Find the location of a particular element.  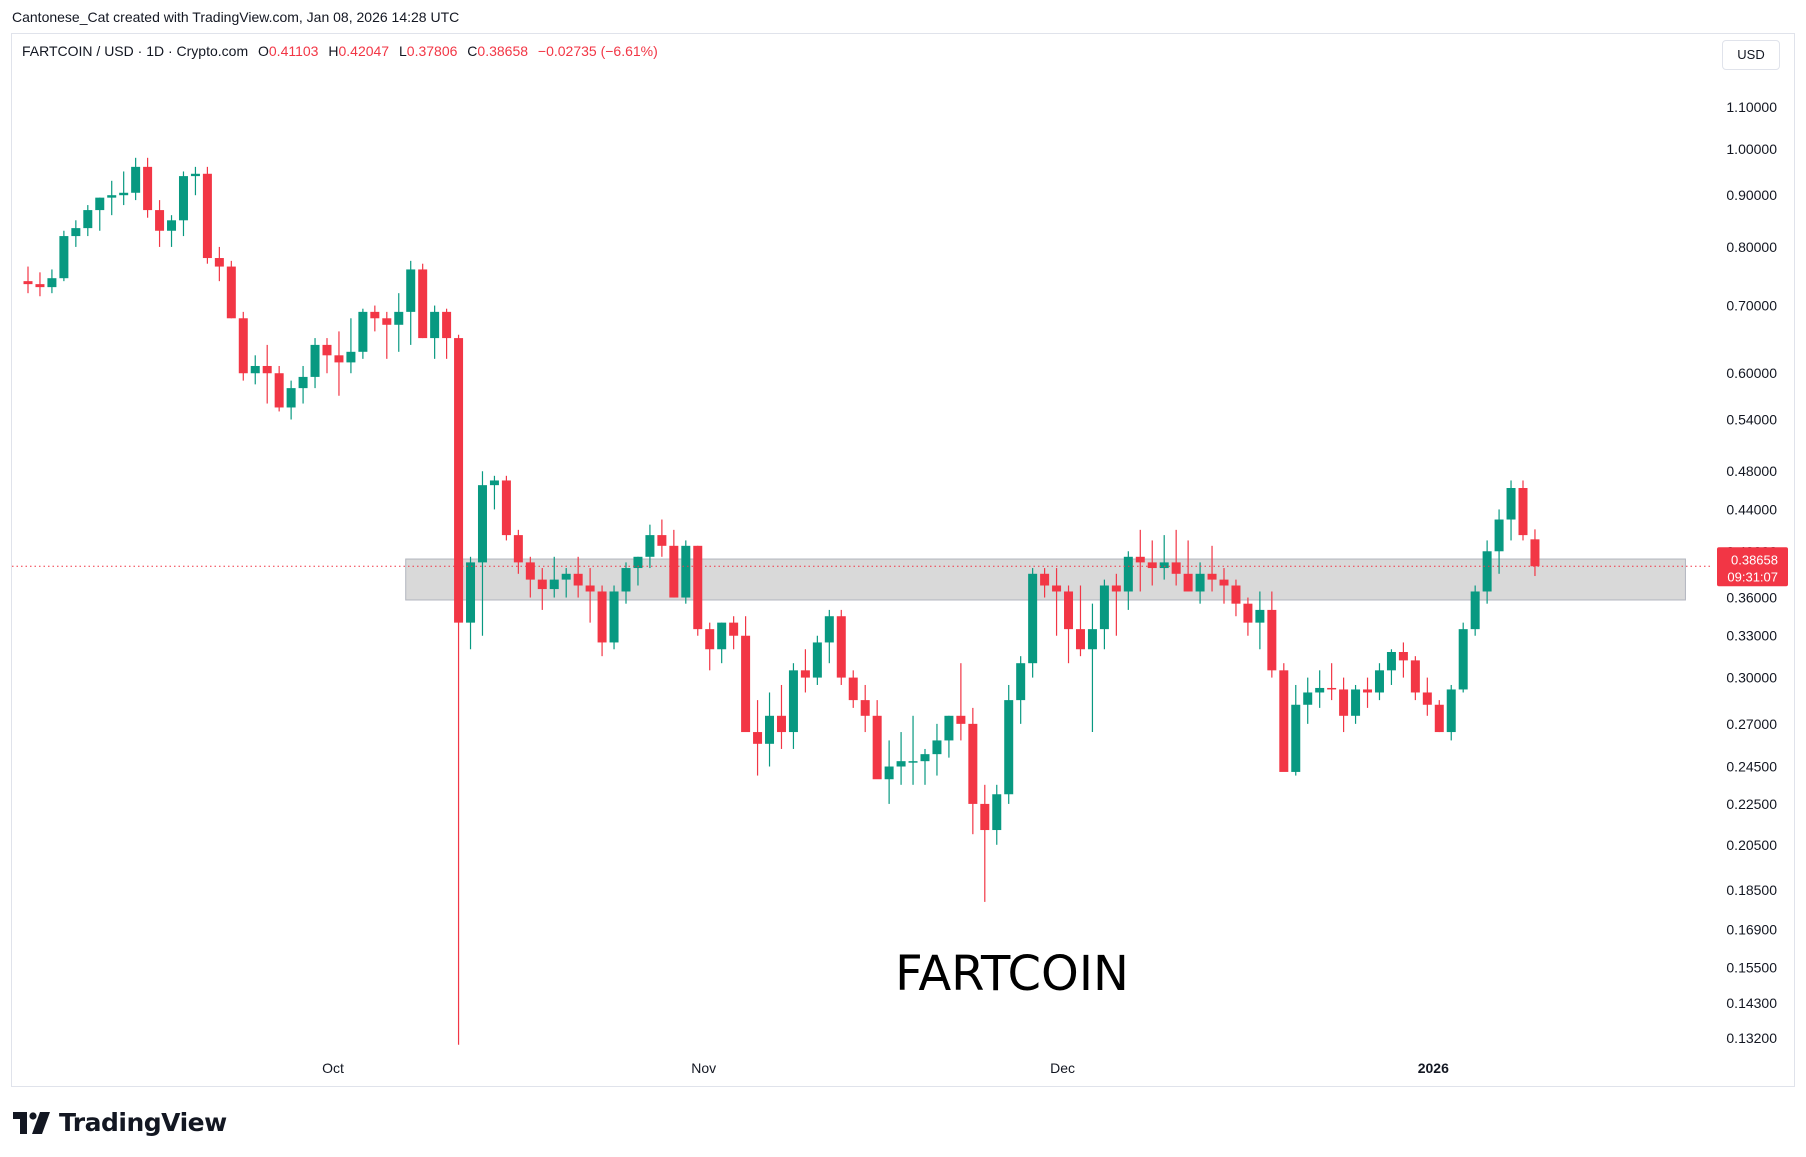

symbol-title: FARTCOIN / USD · 1D · Crypto.com is located at coordinates (135, 51).